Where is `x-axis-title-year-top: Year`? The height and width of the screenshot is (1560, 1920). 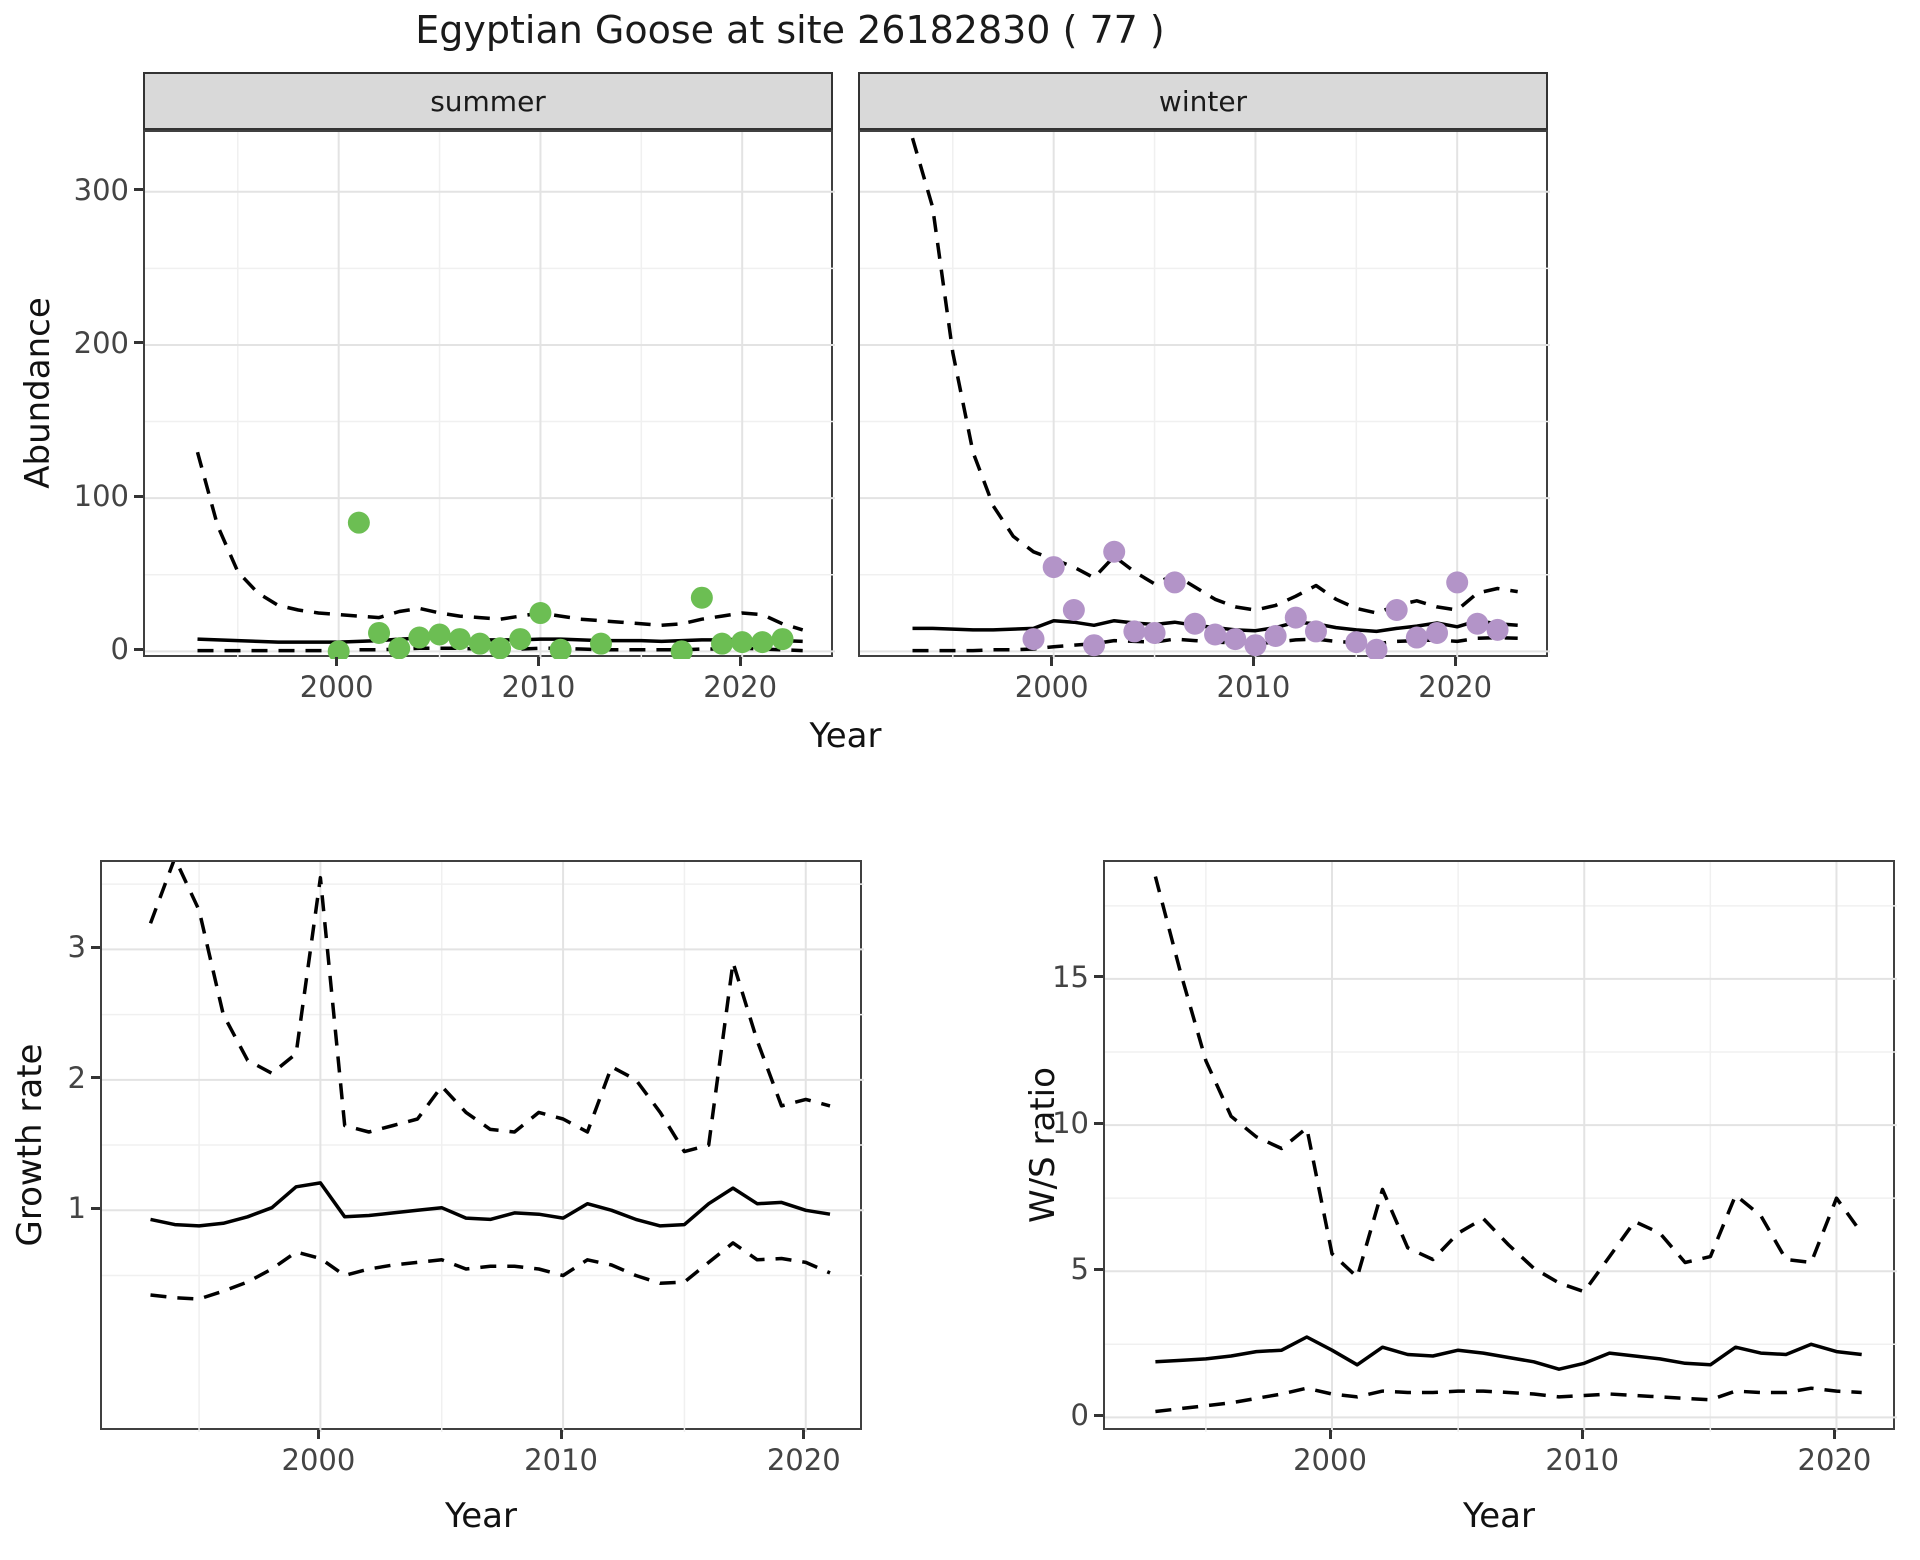
x-axis-title-year-top: Year is located at coordinates (845, 736).